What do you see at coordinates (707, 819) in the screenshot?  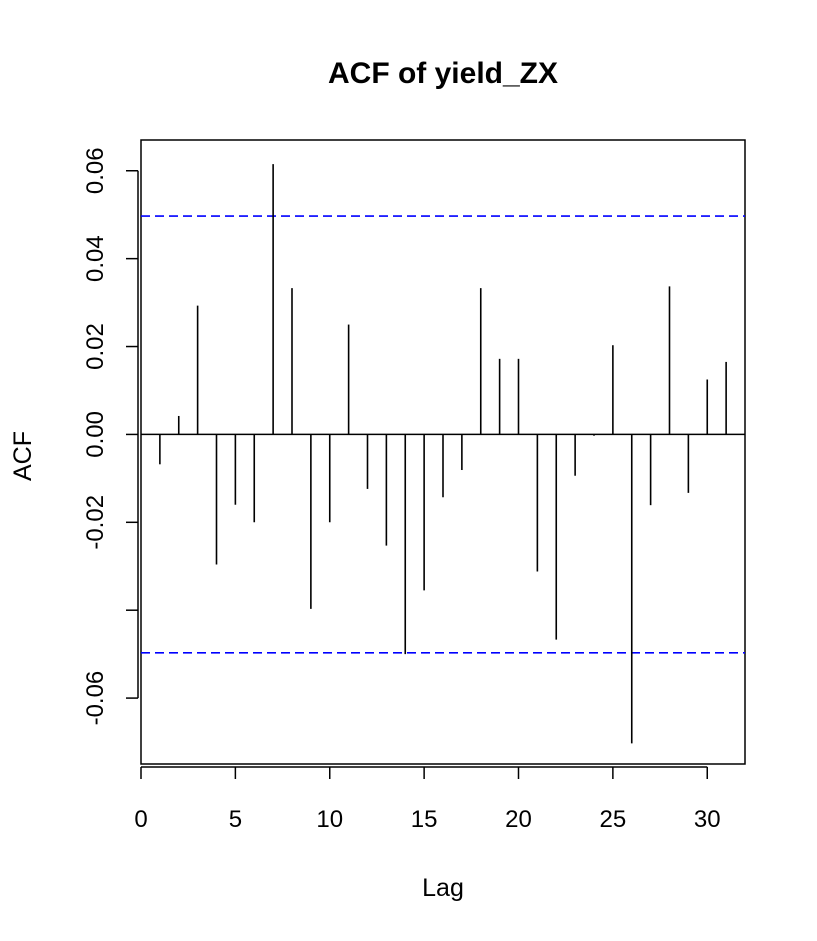 I see `x-tick-label: 30` at bounding box center [707, 819].